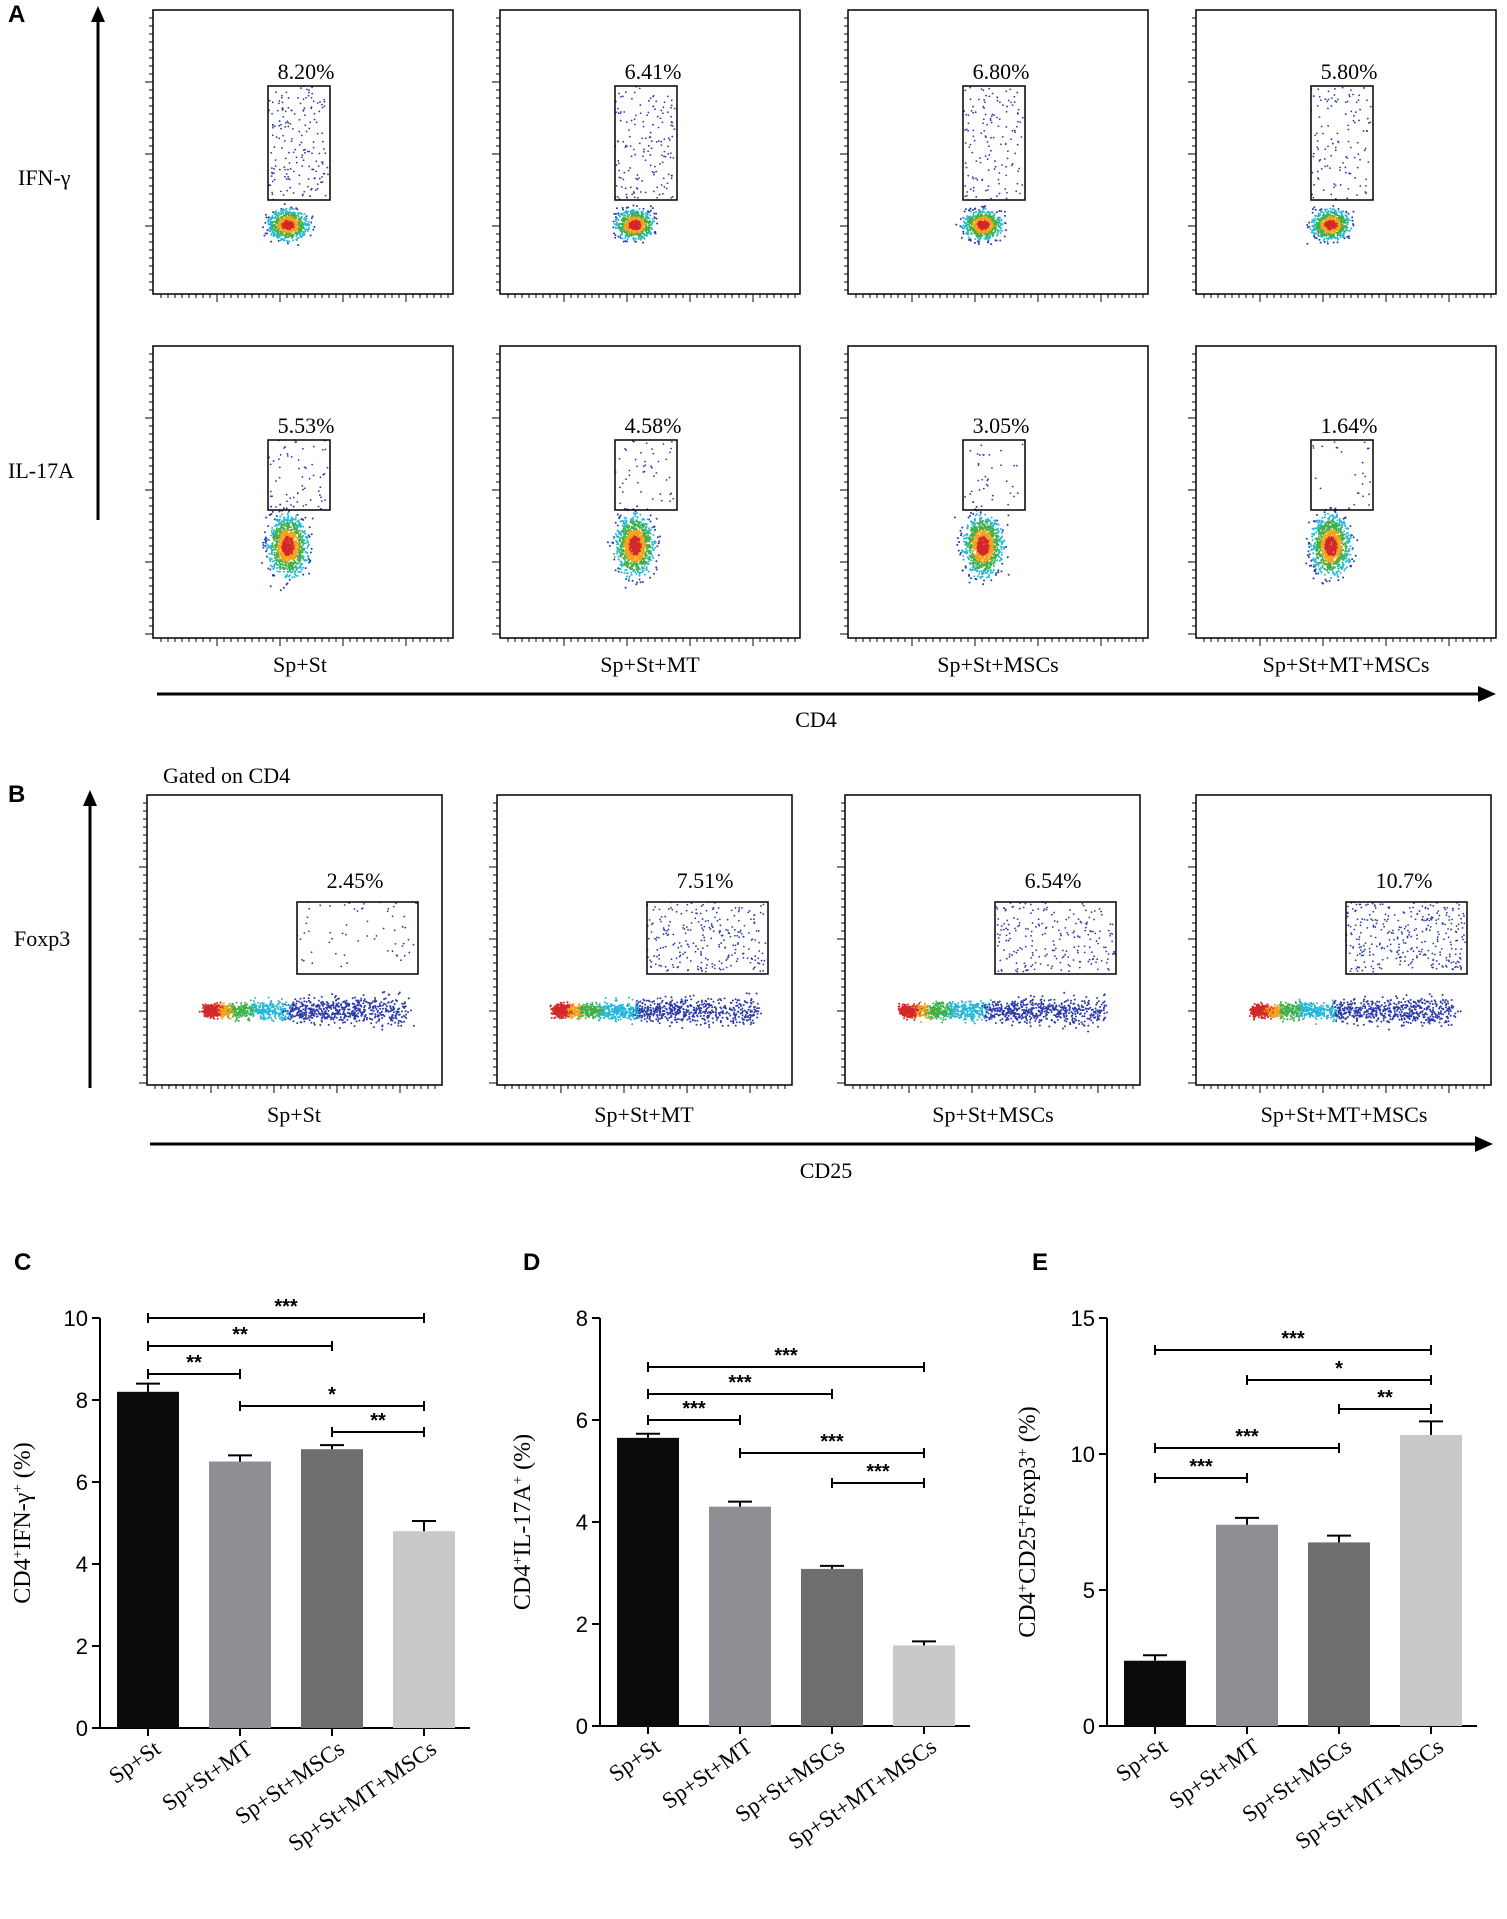 The width and height of the screenshot is (1507, 1919). What do you see at coordinates (22, 1262) in the screenshot?
I see `panel-label-c: C` at bounding box center [22, 1262].